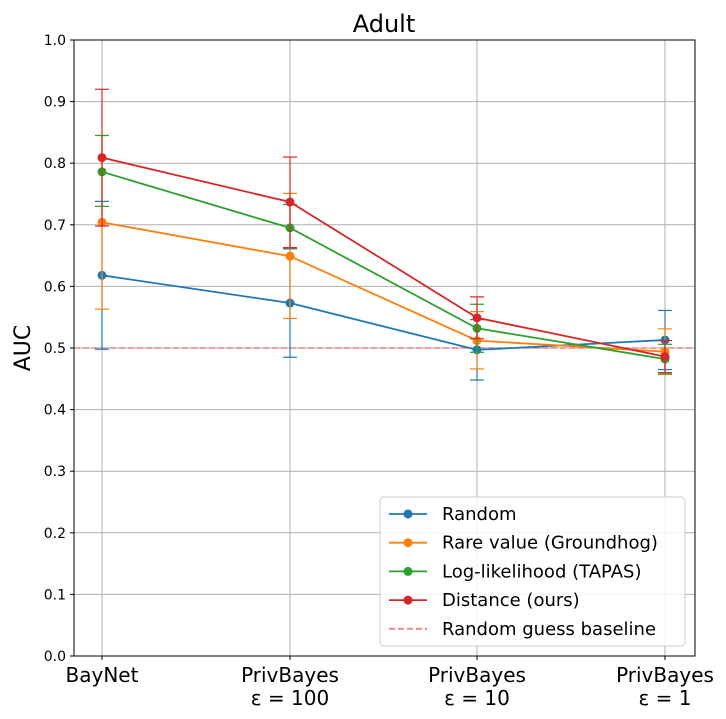 This screenshot has width=726, height=719. I want to click on y-tick-label: 0.1, so click(55, 595).